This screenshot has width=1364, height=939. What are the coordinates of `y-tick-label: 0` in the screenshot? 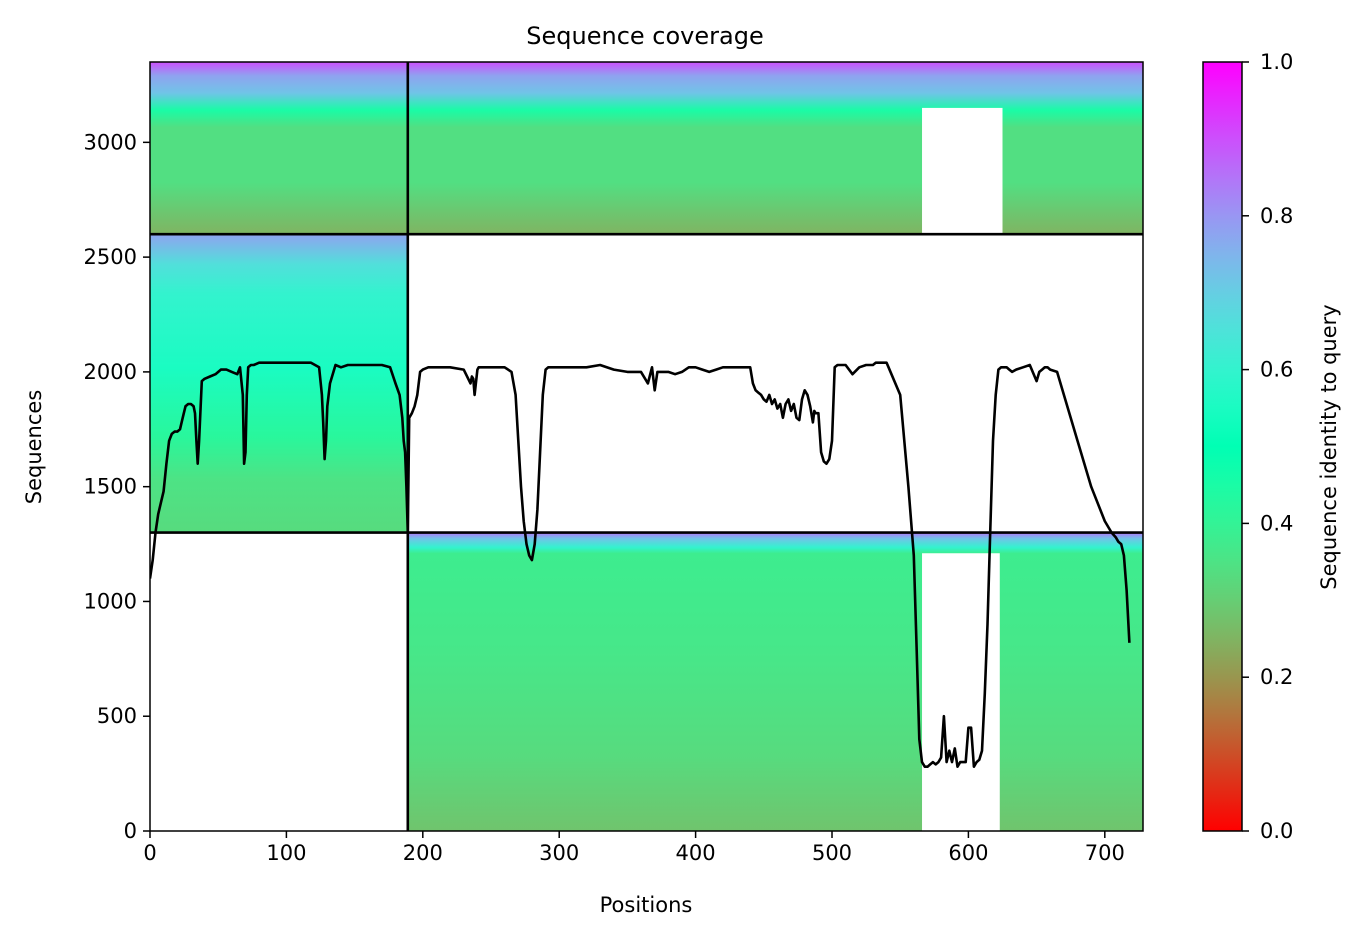 It's located at (130, 831).